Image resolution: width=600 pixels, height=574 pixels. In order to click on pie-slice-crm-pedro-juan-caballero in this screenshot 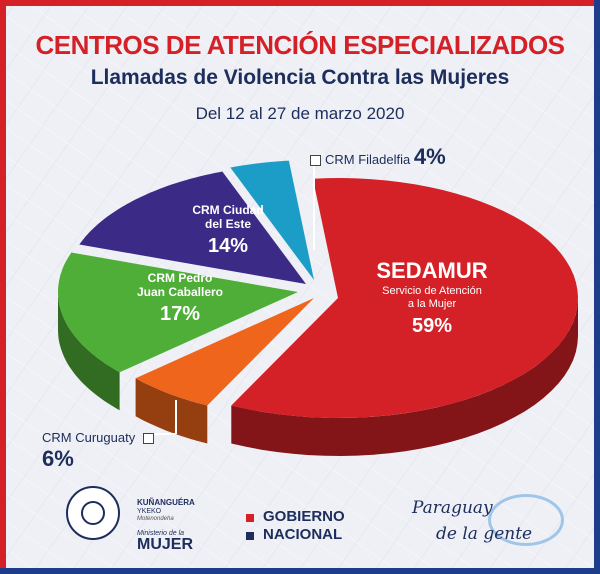, I will do `click(178, 312)`.